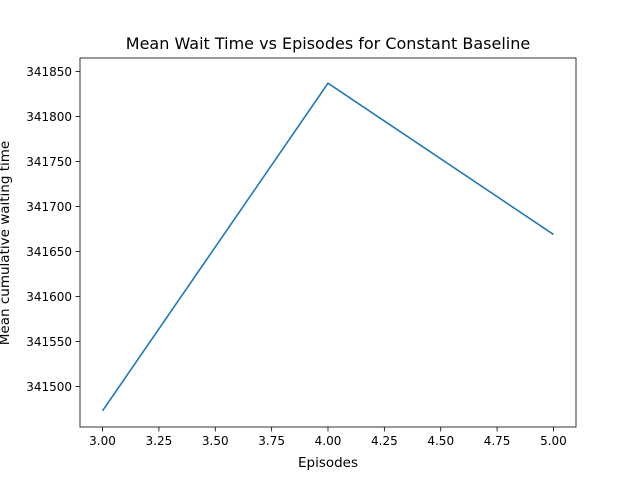  Describe the element at coordinates (102, 441) in the screenshot. I see `x-tick-label: 3.00` at that location.